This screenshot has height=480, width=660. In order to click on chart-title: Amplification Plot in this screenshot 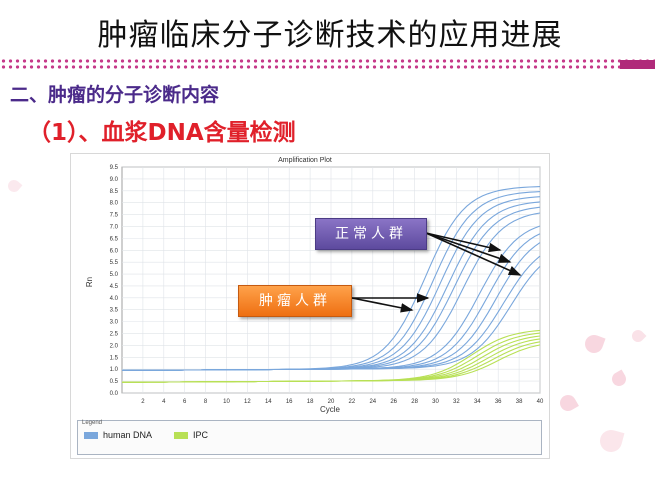, I will do `click(305, 160)`.